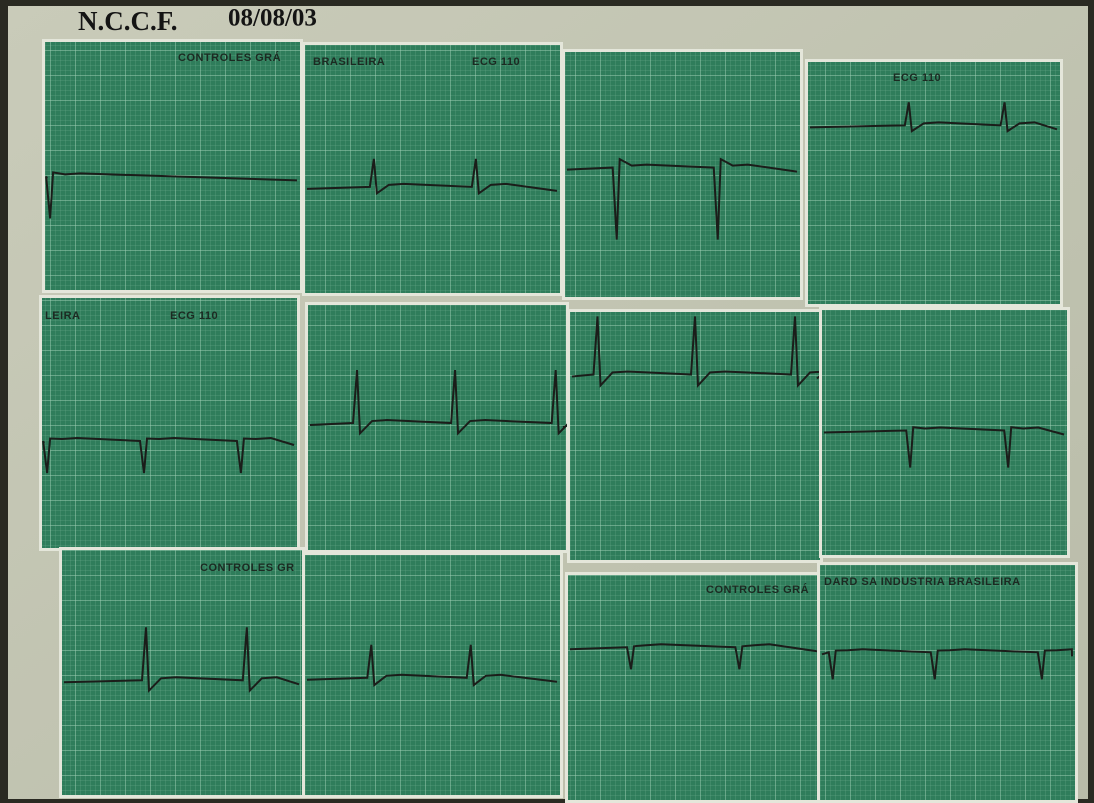 The height and width of the screenshot is (803, 1094). Describe the element at coordinates (63, 316) in the screenshot. I see `strip-label: LEIRA` at that location.